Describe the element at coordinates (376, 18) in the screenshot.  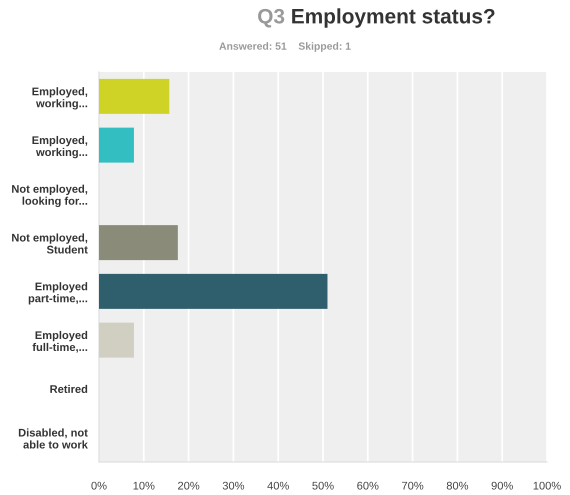
I see `chart-title: Q3 Employment status?` at that location.